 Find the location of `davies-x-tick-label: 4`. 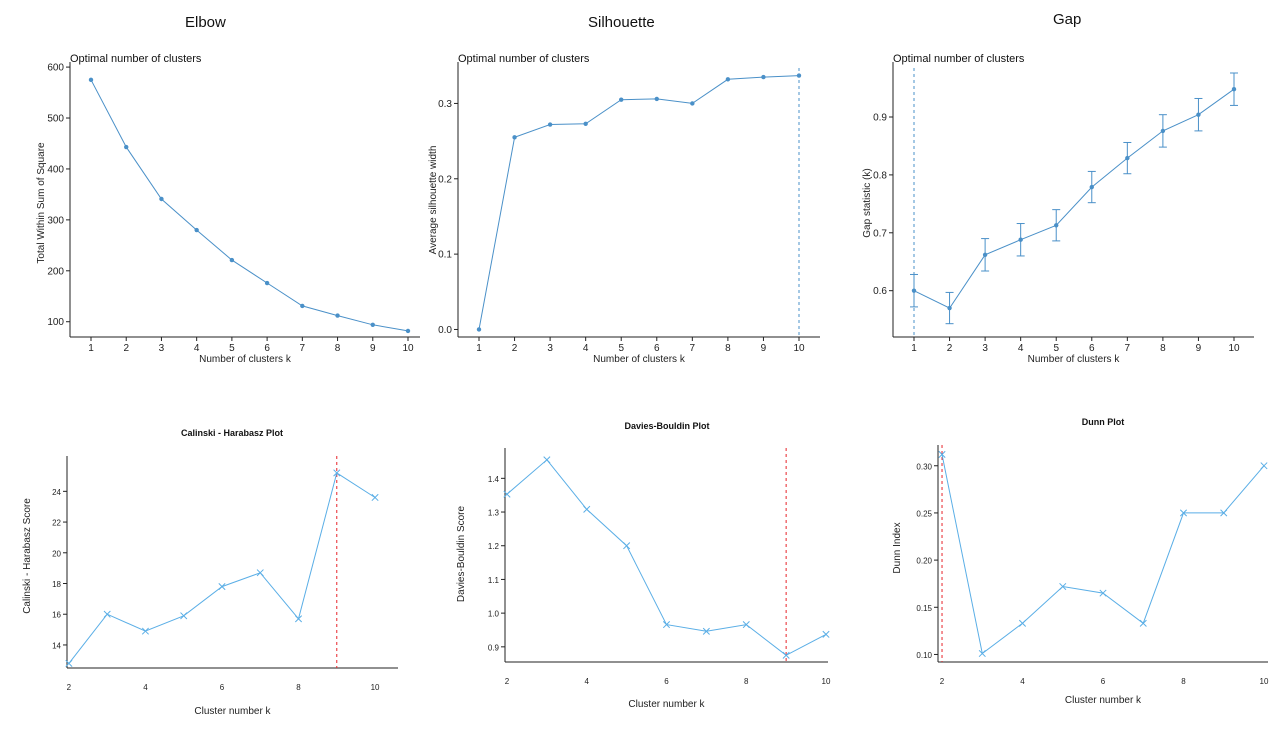

davies-x-tick-label: 4 is located at coordinates (587, 681).